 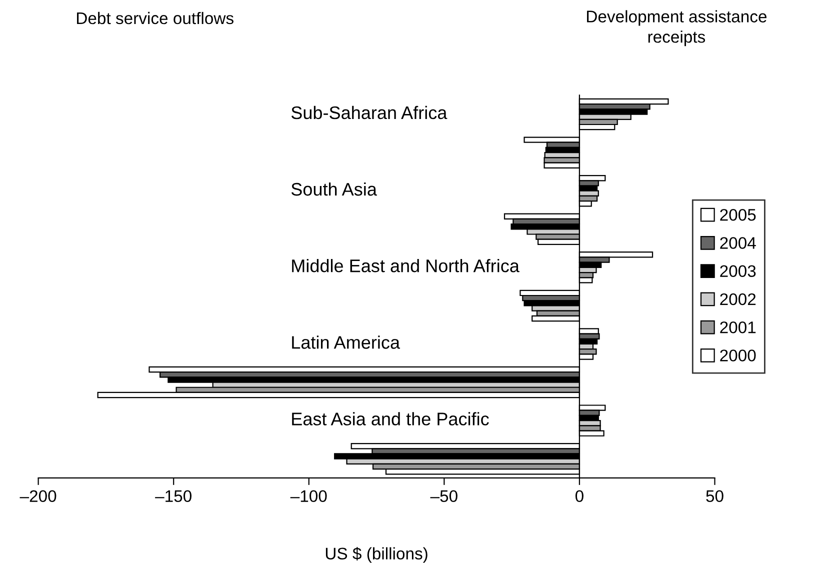 I want to click on x-tick-label: –100, so click(x=308, y=496).